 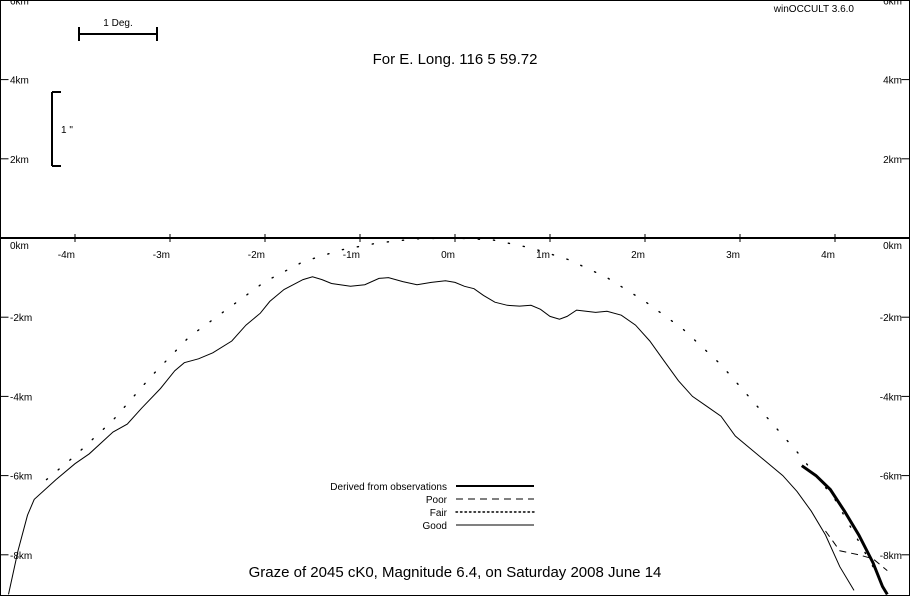 What do you see at coordinates (67, 130) in the screenshot?
I see `arcsec-bar-label: 1 "` at bounding box center [67, 130].